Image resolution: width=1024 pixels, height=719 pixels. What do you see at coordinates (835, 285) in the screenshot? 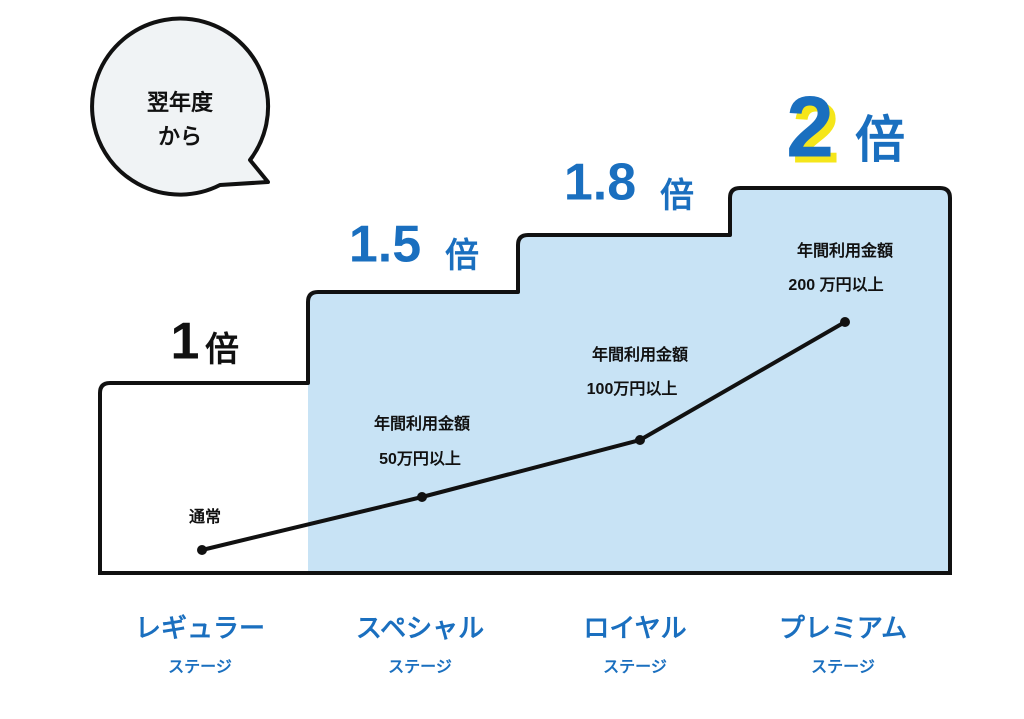
I see `usage-amount: 200 万円以上` at bounding box center [835, 285].